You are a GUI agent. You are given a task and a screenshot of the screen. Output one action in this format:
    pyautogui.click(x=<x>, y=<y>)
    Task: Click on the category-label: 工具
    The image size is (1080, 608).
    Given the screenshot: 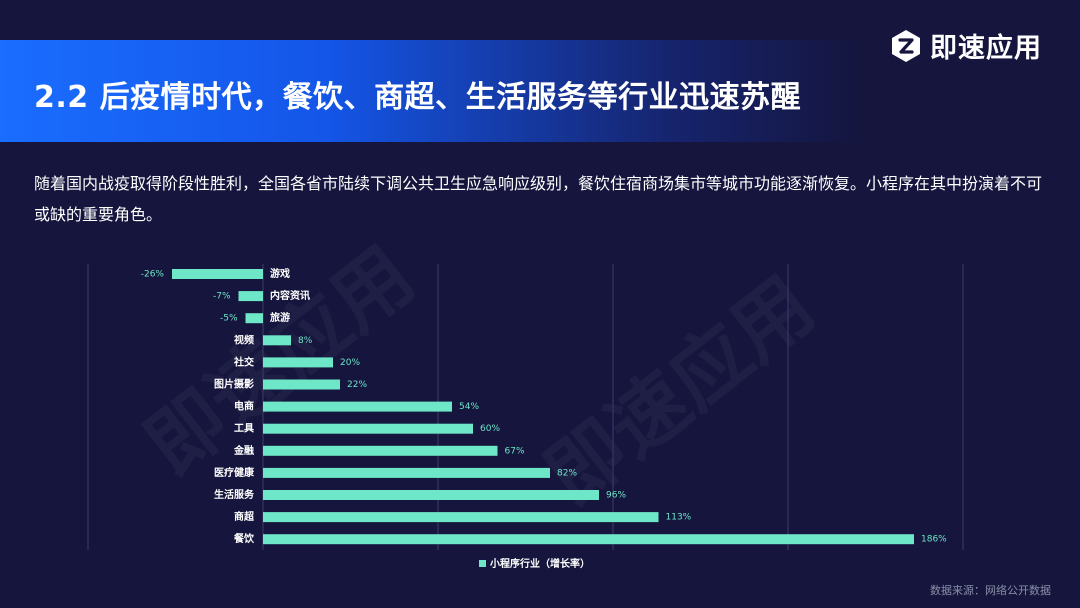 What is the action you would take?
    pyautogui.click(x=244, y=429)
    